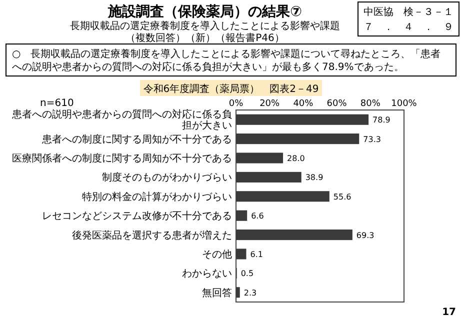 The width and height of the screenshot is (462, 320). Describe the element at coordinates (226, 60) in the screenshot. I see `text: ○ 長期収載品の選定療養制度を導入したことによる影響や課題について尋ねたところ、「患者への説明や患者からの質問への対応に係る負担が大きい」が最も多く78.9%であった。` at that location.